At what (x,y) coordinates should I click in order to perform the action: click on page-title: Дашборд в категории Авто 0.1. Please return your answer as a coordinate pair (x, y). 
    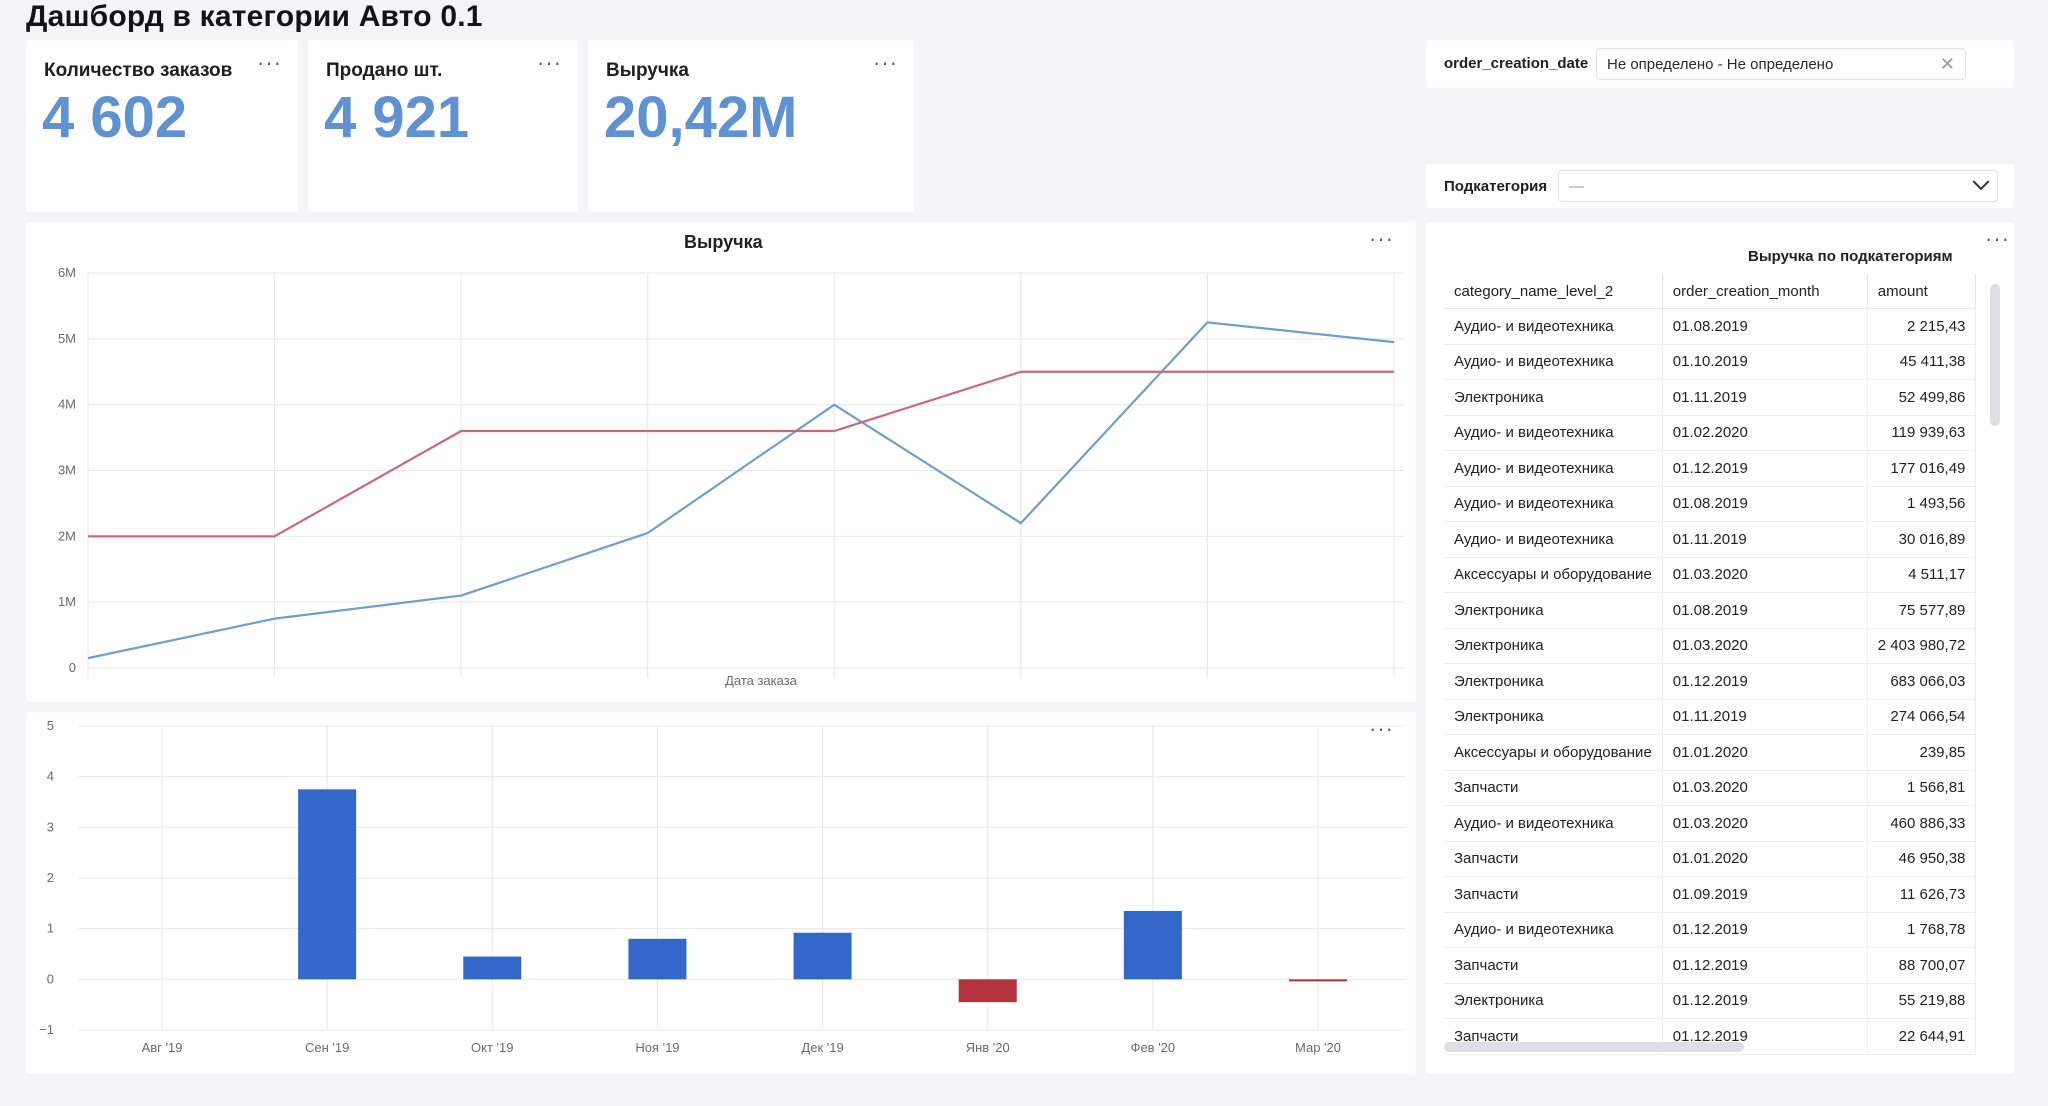
    Looking at the image, I should click on (254, 16).